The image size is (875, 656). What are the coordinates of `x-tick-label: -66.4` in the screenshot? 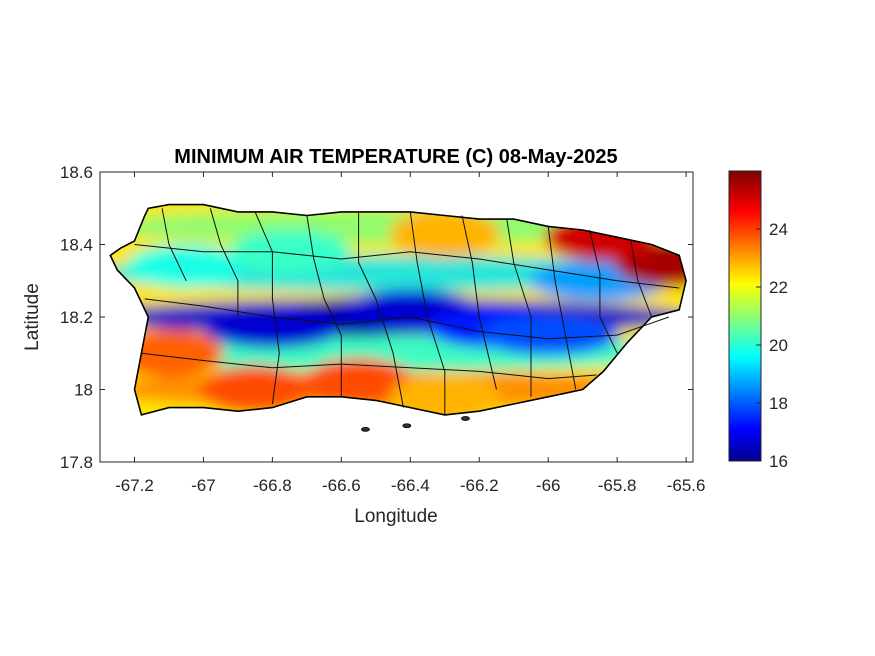 It's located at (410, 485).